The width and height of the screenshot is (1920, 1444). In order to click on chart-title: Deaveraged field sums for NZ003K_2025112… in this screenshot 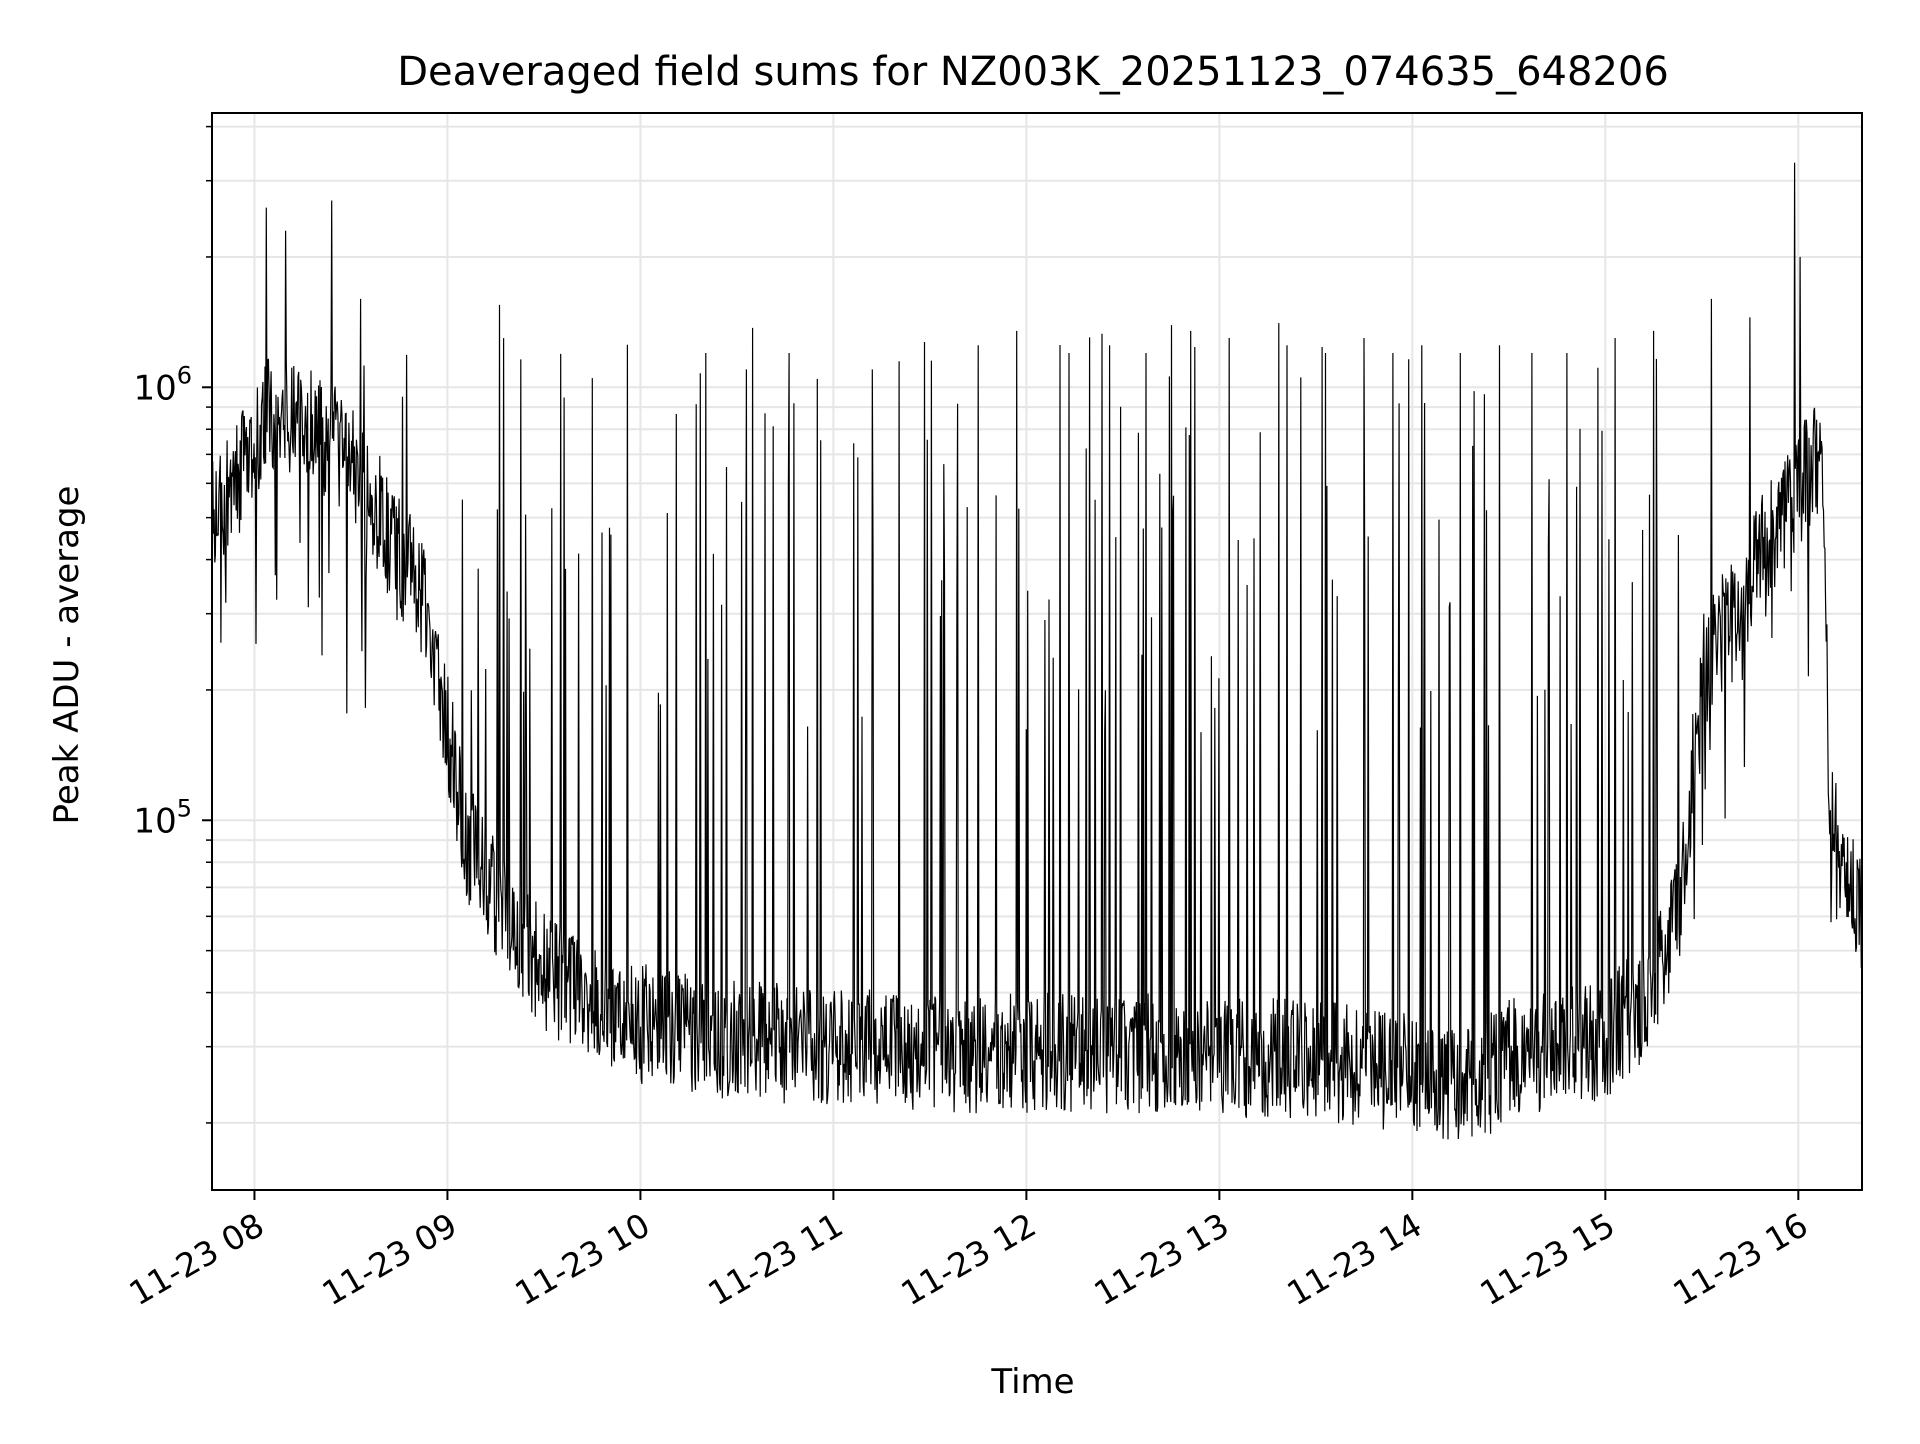, I will do `click(1033, 72)`.